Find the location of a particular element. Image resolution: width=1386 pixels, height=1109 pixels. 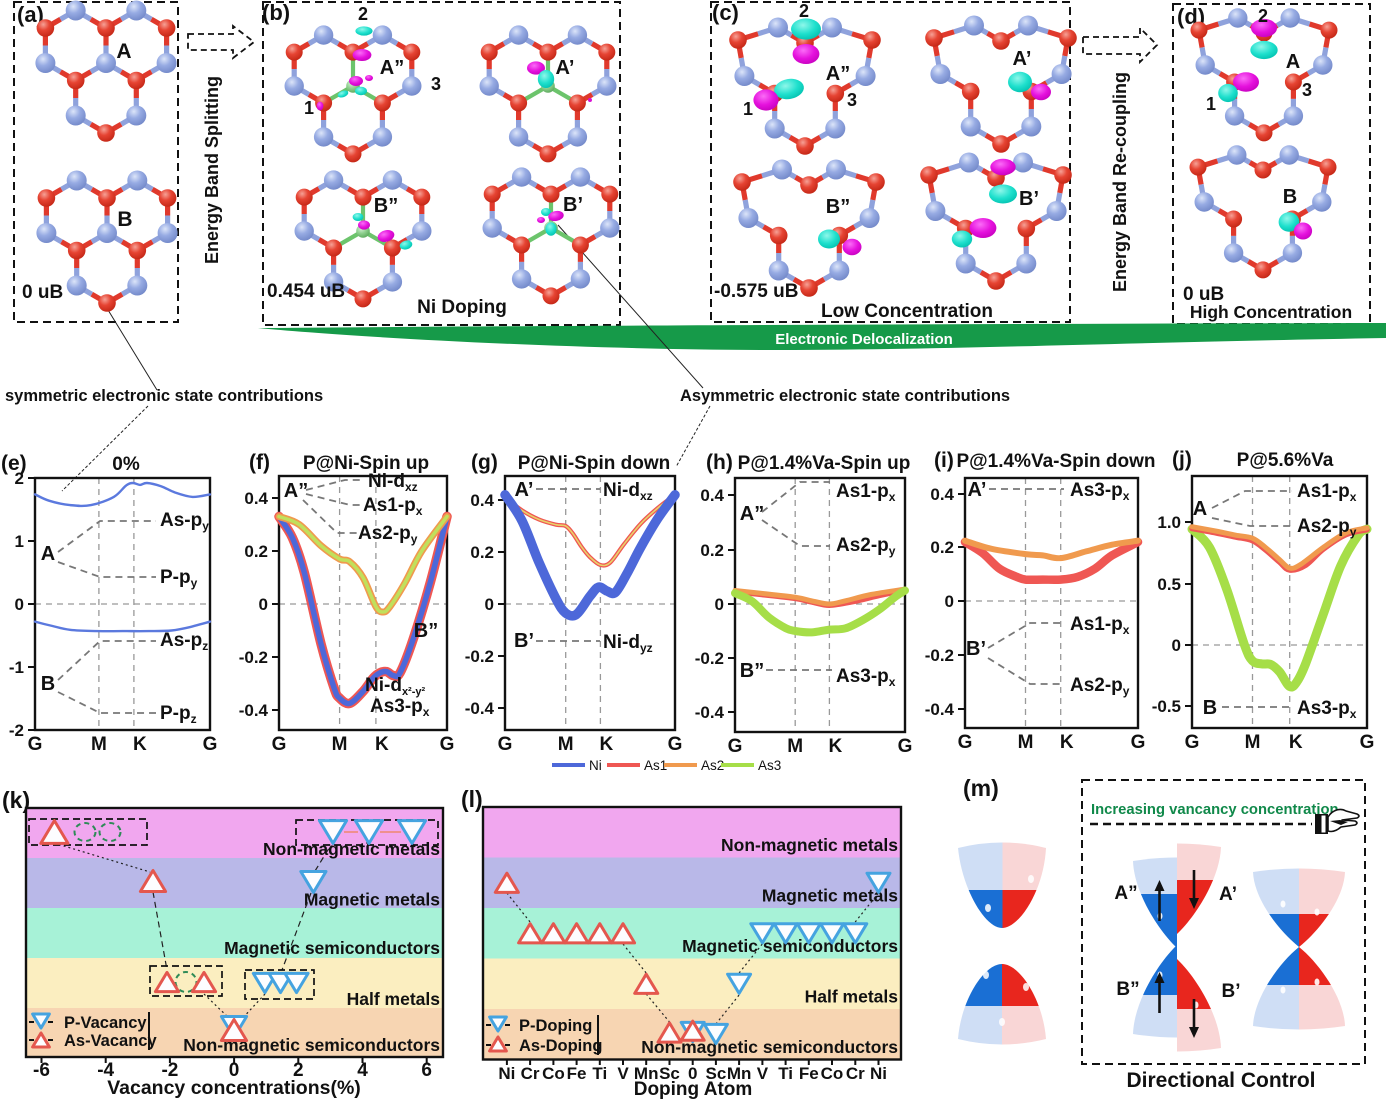

svg-text: (m) is located at coordinates (981, 788).